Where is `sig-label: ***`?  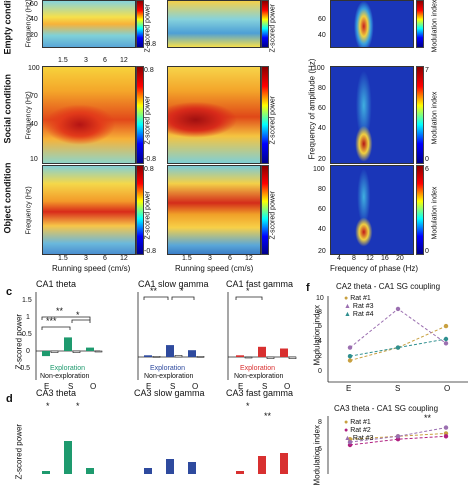
sig-label: *** is located at coordinates (51, 321).